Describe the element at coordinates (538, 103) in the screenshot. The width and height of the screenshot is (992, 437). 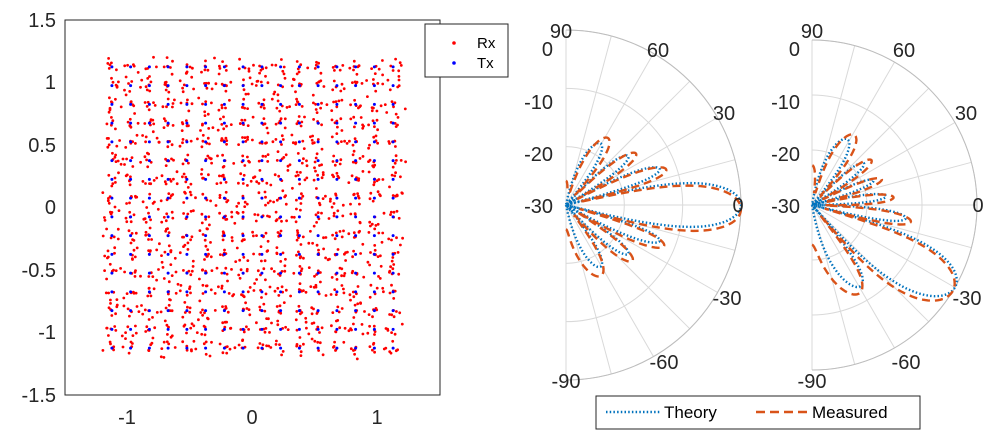
I see `r-tick-label: -10` at that location.